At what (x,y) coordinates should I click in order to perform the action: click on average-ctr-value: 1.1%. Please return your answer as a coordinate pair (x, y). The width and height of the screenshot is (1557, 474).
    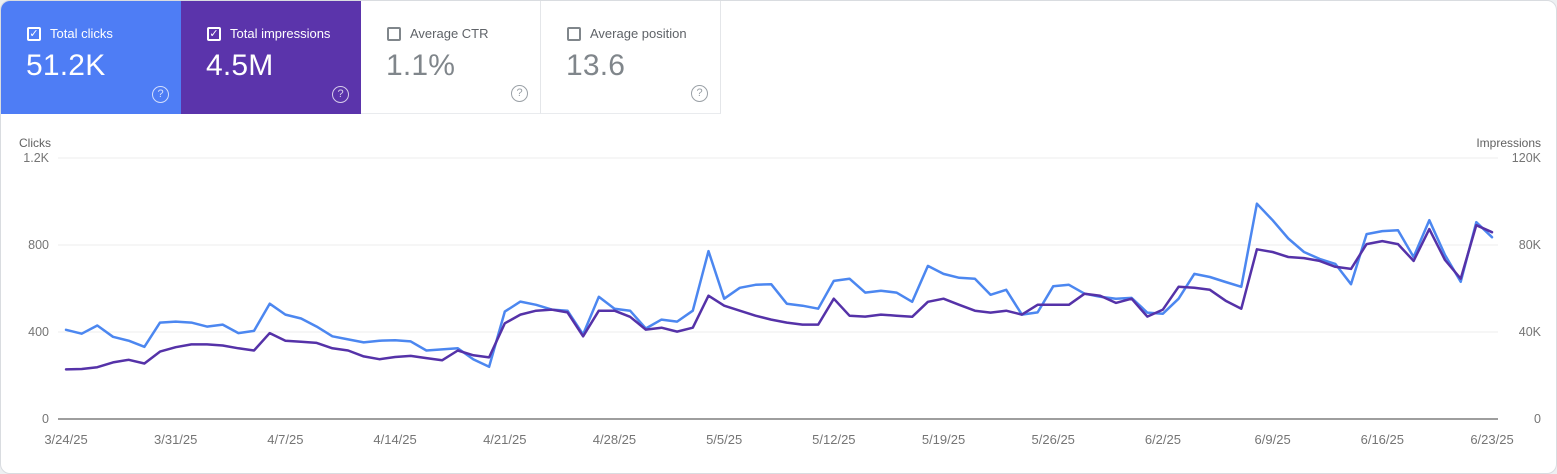
    Looking at the image, I should click on (421, 65).